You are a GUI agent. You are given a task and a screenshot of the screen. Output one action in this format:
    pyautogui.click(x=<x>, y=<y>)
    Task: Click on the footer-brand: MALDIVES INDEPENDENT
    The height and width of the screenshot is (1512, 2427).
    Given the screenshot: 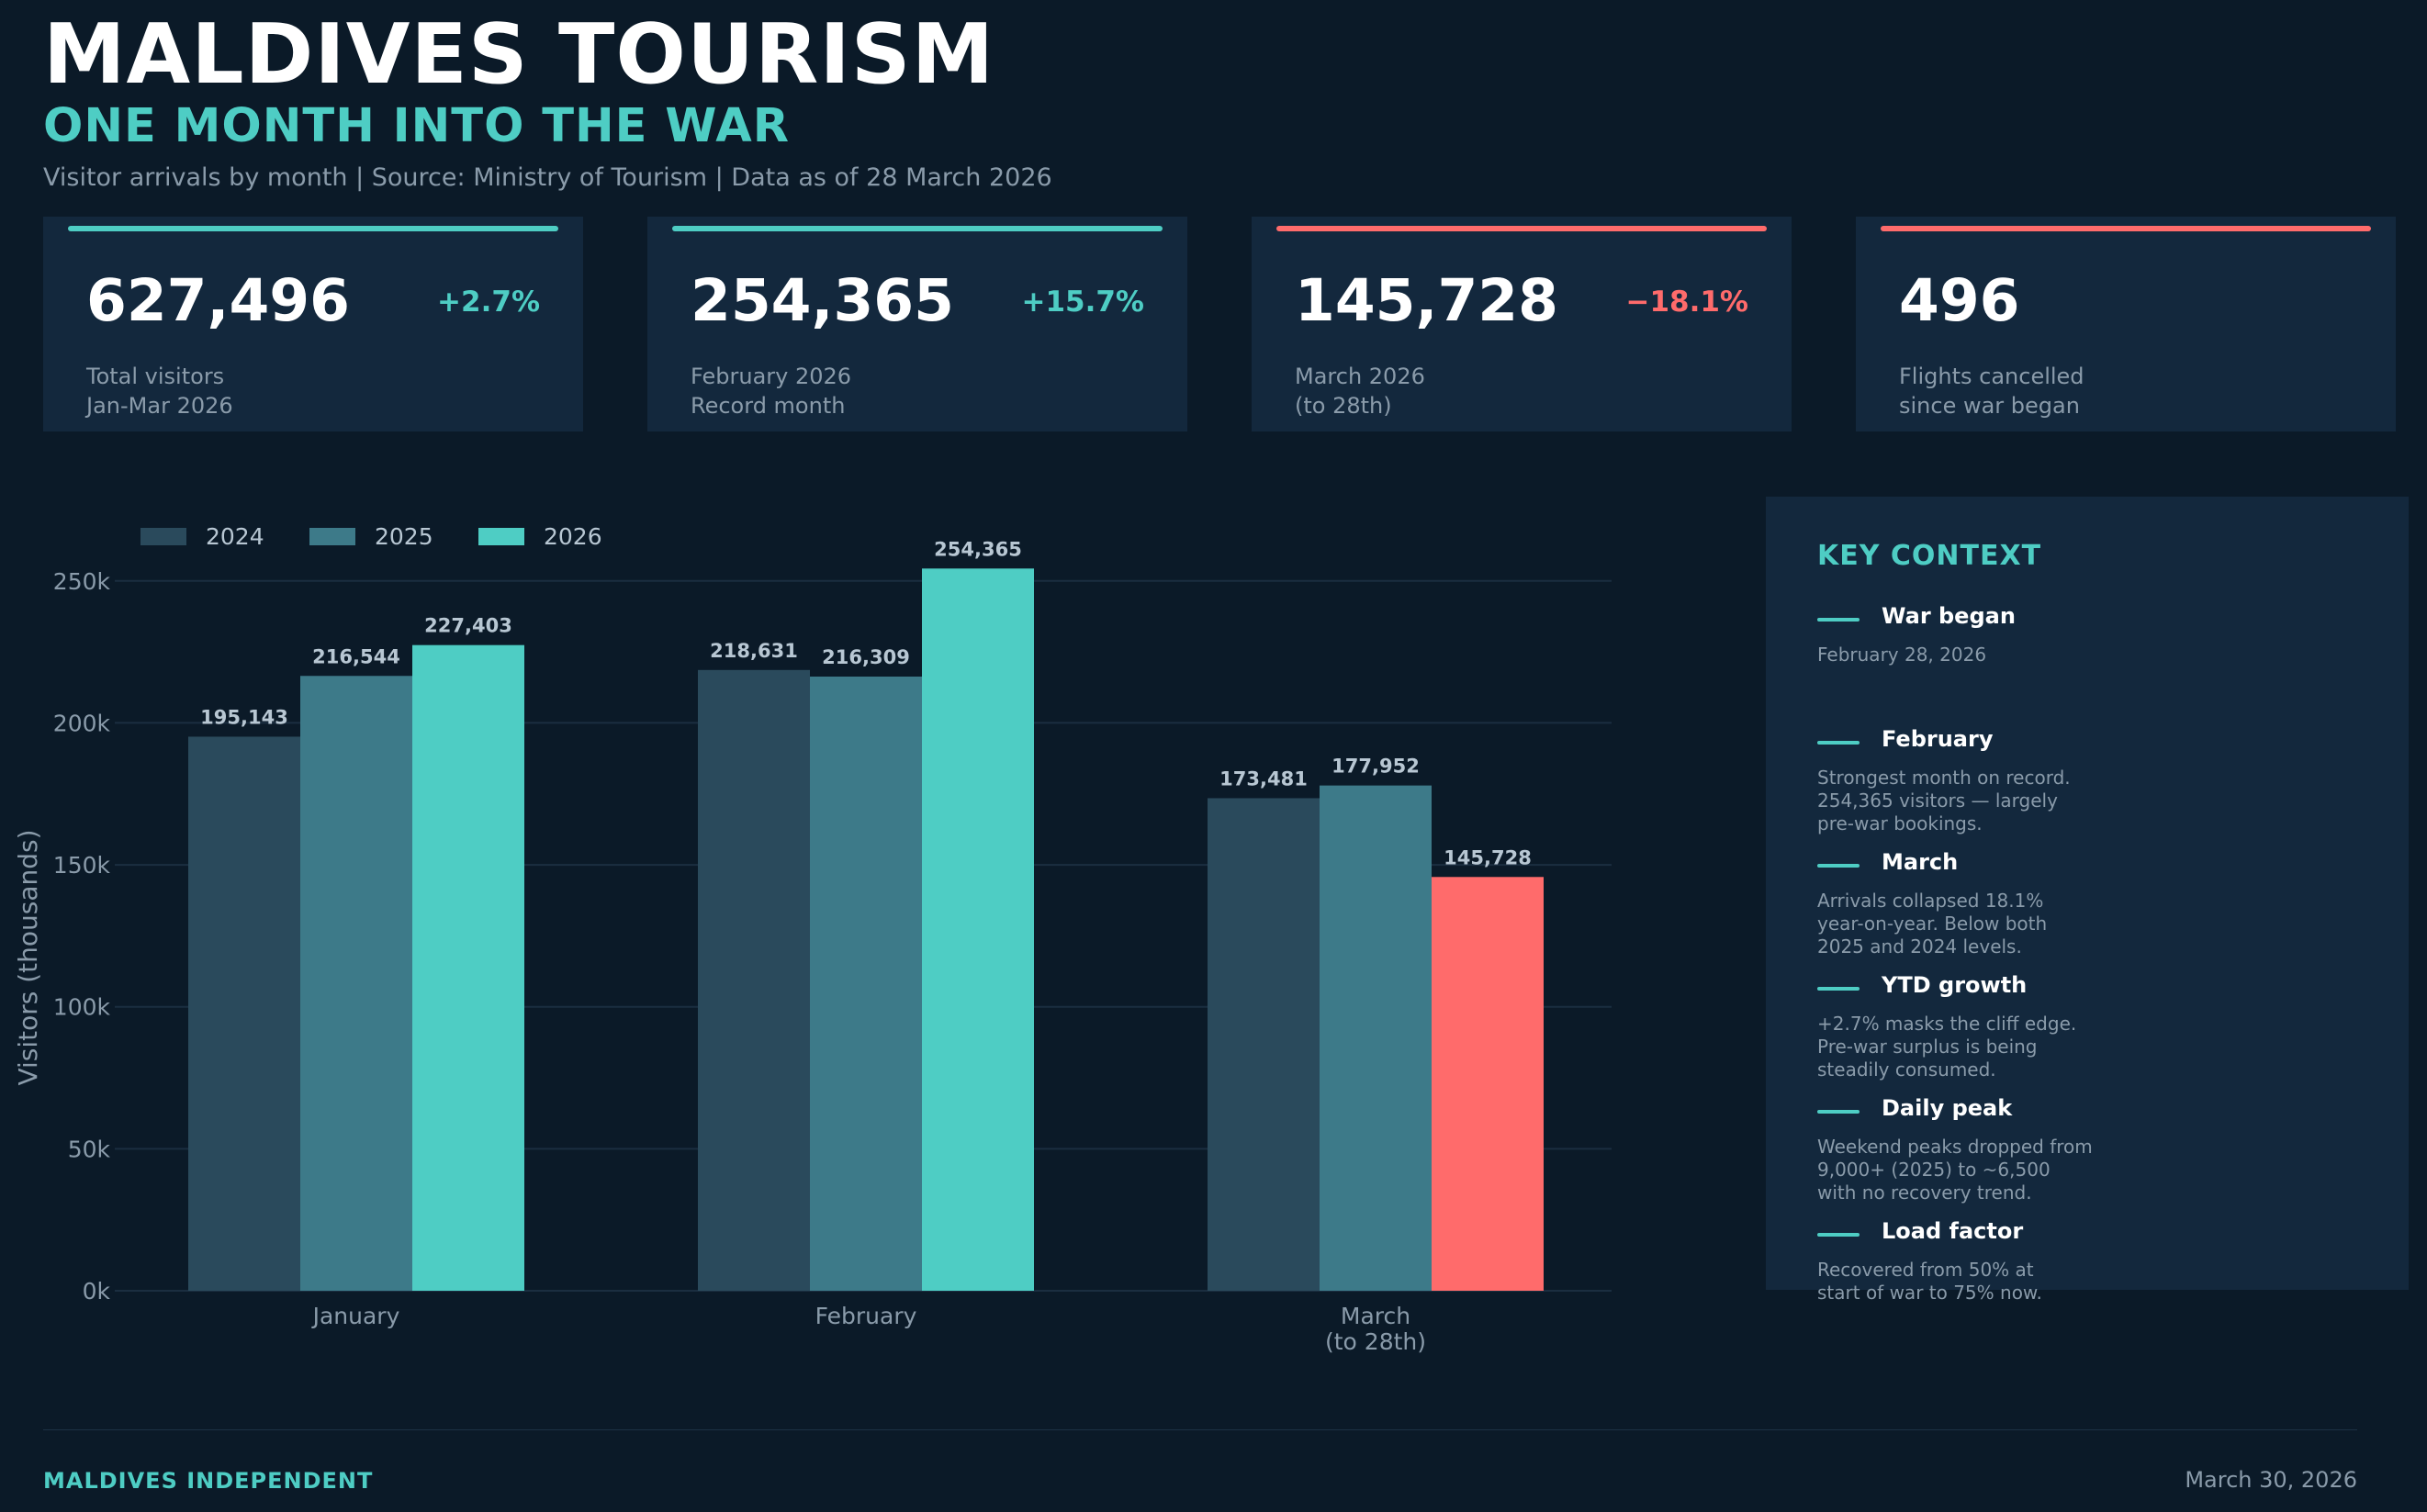 What is the action you would take?
    pyautogui.click(x=208, y=1481)
    